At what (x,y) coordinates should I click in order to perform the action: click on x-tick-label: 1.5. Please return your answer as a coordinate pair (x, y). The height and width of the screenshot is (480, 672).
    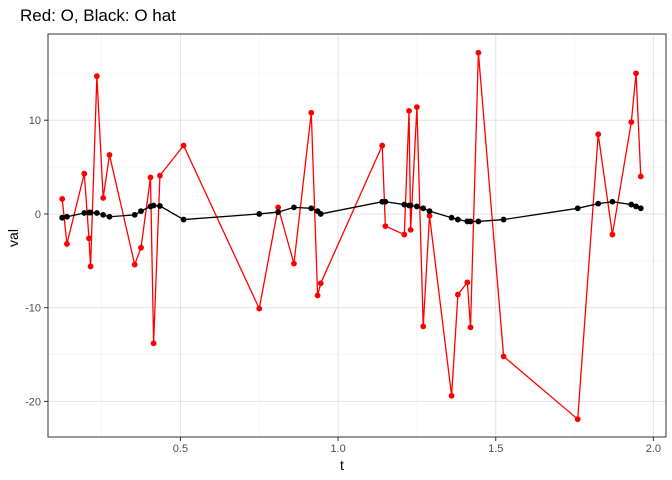
    Looking at the image, I should click on (495, 449).